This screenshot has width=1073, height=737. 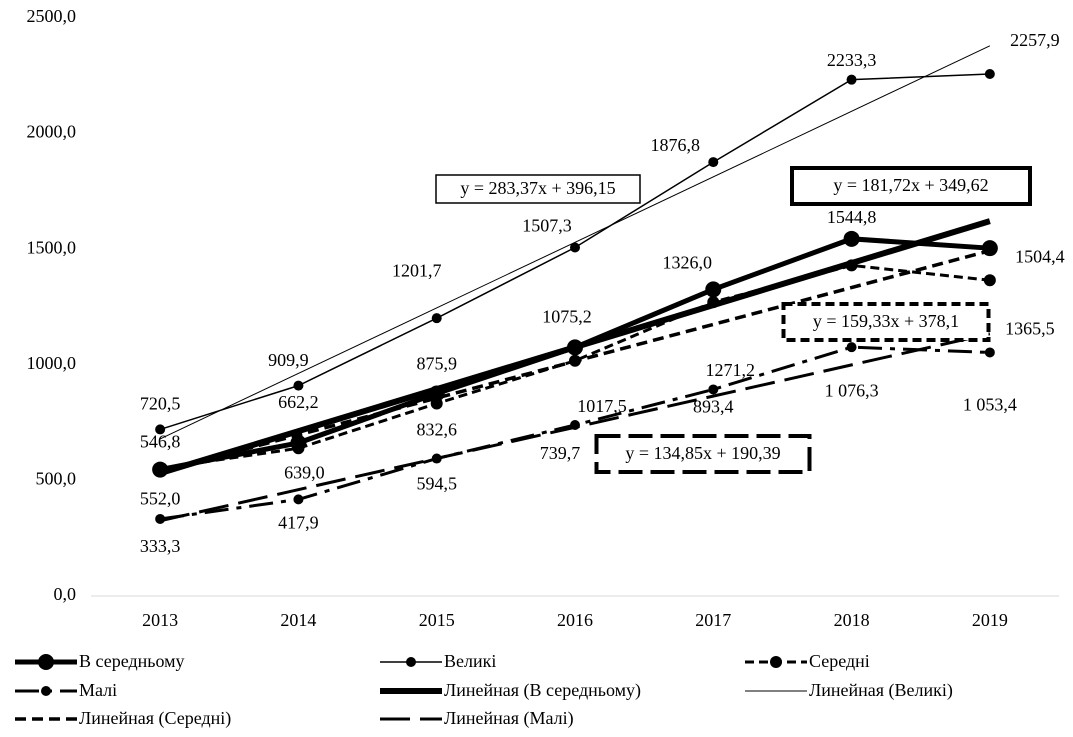 I want to click on legend-label: Малі, so click(x=98, y=690).